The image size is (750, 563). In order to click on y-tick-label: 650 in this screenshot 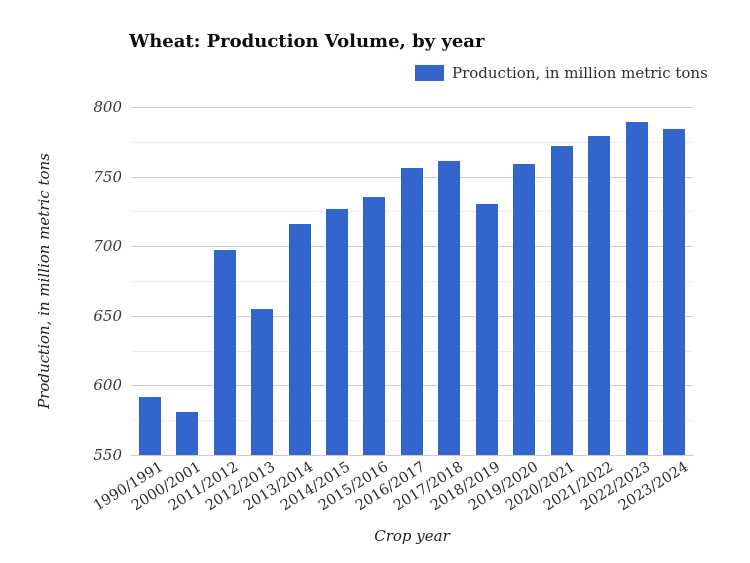, I will do `click(107, 315)`.